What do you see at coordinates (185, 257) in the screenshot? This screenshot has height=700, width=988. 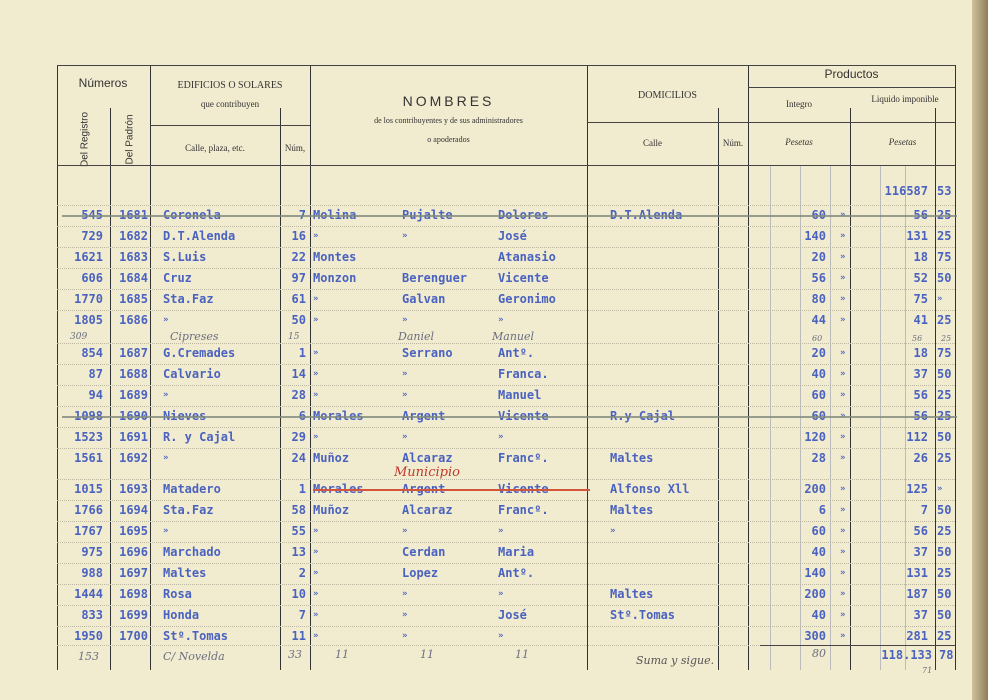 I see `cell-calle: S.Luis` at bounding box center [185, 257].